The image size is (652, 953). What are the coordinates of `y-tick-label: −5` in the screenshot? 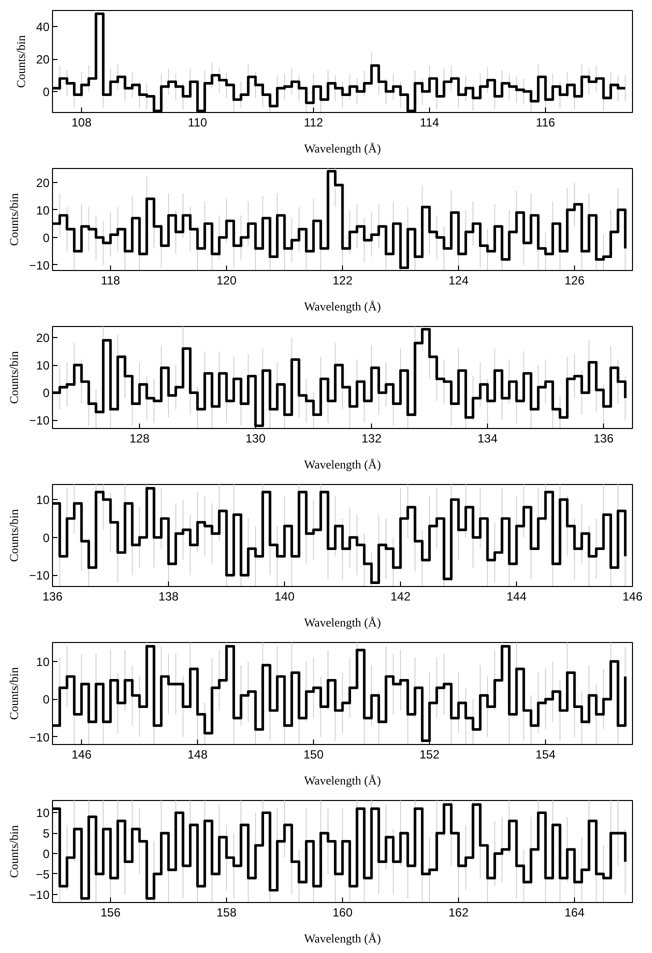 It's located at (43, 874).